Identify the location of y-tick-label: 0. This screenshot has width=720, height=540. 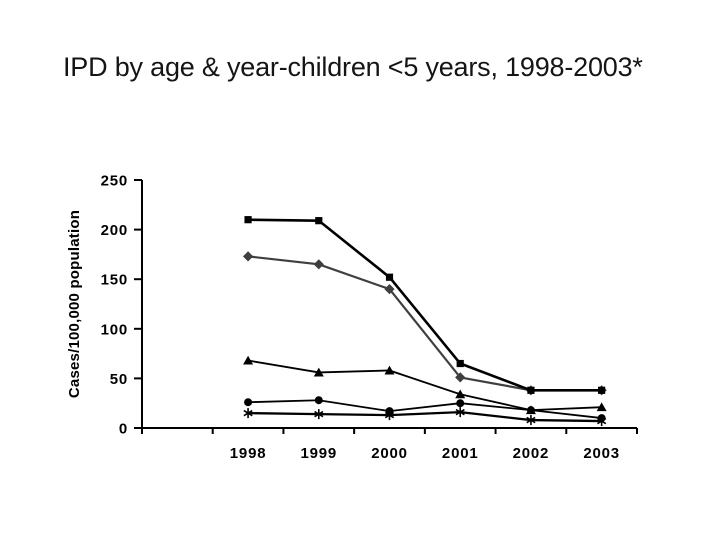
(123, 429).